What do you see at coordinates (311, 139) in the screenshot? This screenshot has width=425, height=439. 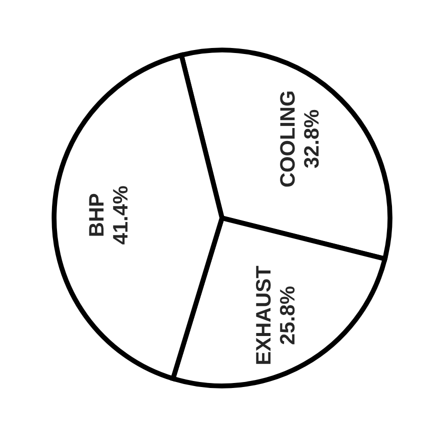 I see `data-label: 32.8%` at bounding box center [311, 139].